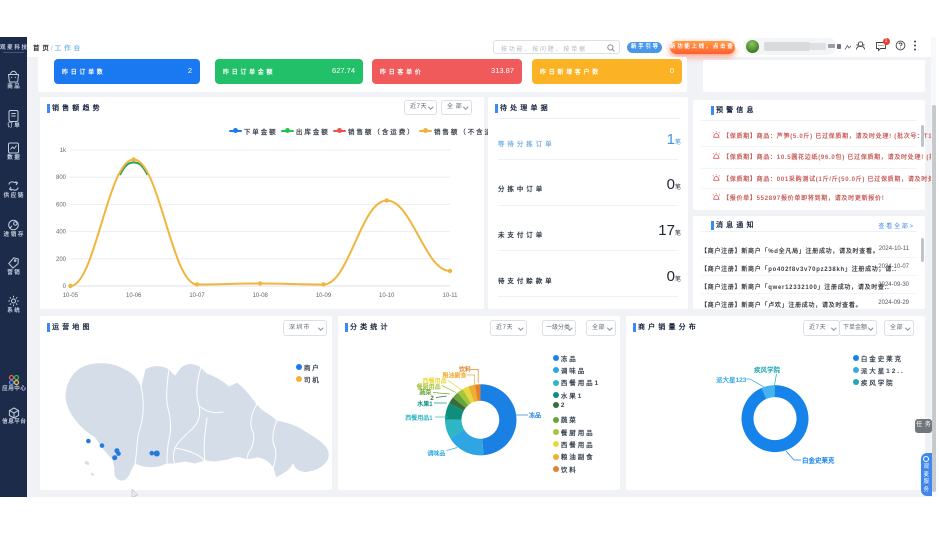 This screenshot has width=939, height=540. I want to click on svg-text: 10-05, so click(71, 296).